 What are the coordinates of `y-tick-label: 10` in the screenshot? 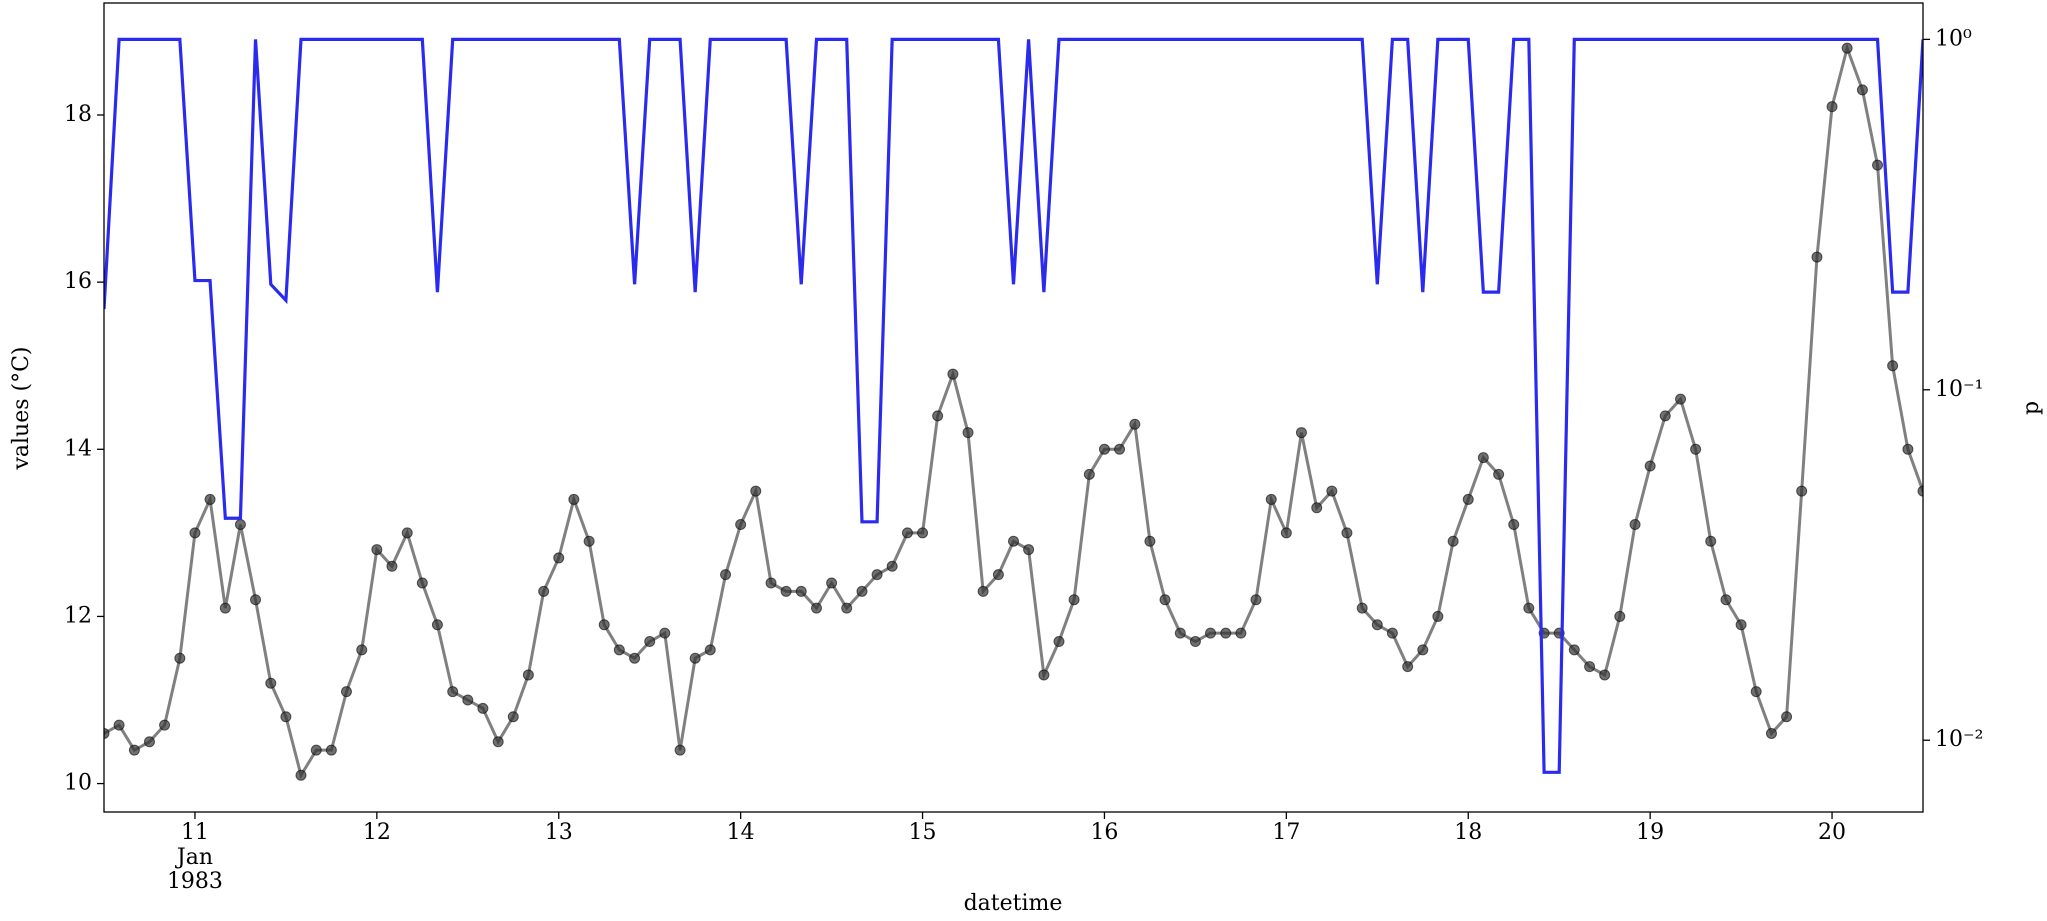 It's located at (78, 783).